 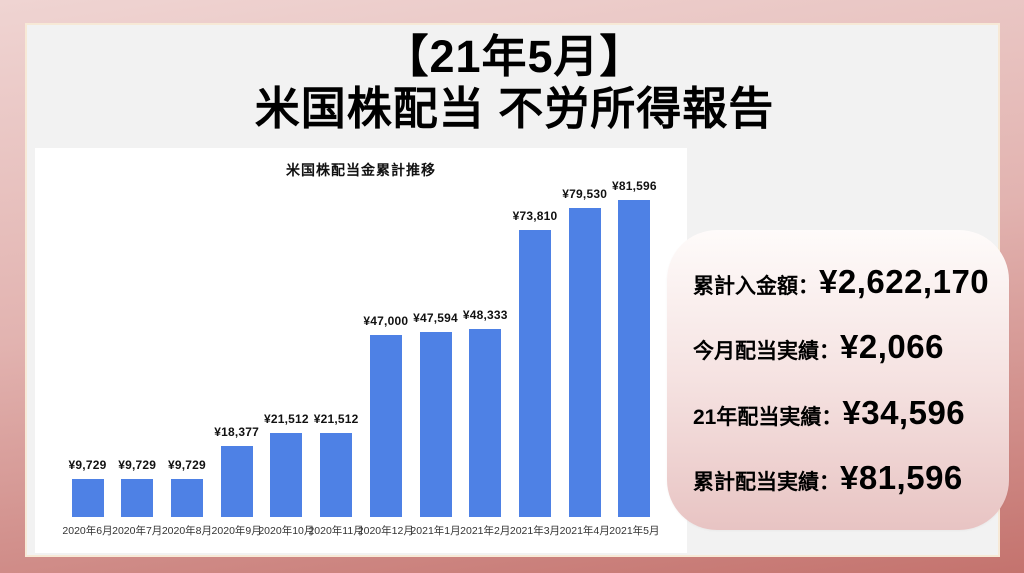 What do you see at coordinates (766, 352) in the screenshot?
I see `summary-label: 今月配当実績：` at bounding box center [766, 352].